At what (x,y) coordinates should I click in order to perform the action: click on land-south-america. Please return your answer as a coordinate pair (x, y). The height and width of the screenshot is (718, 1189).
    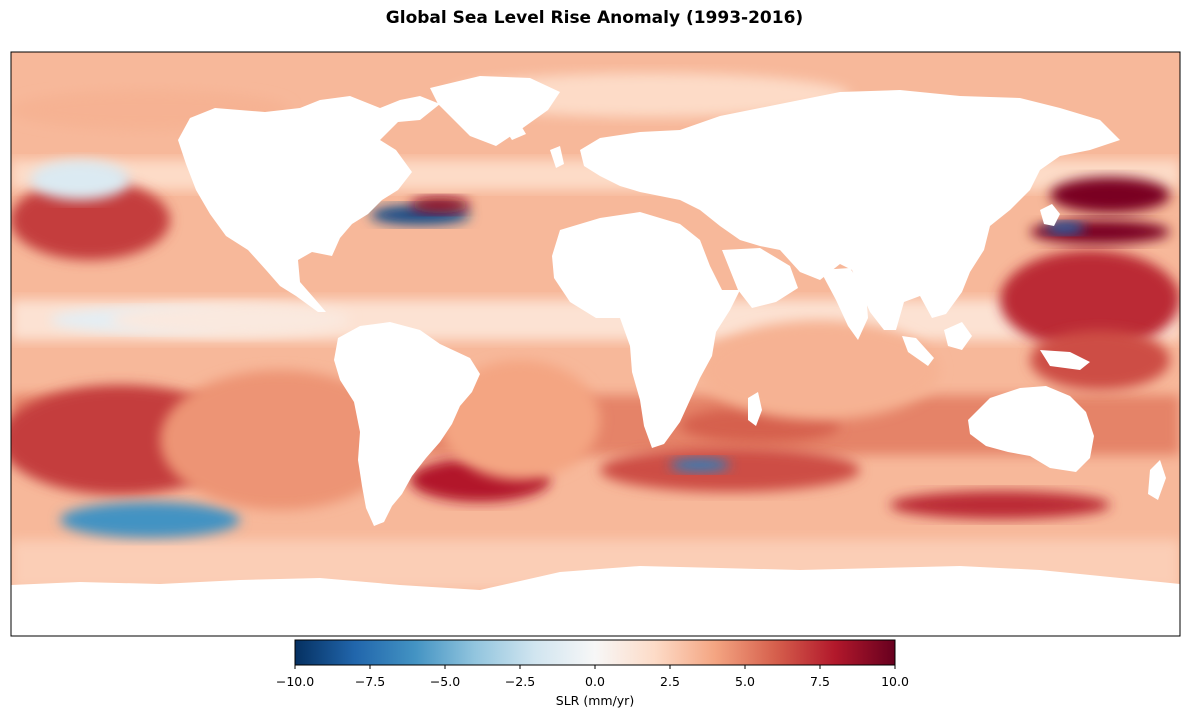
    Looking at the image, I should click on (407, 424).